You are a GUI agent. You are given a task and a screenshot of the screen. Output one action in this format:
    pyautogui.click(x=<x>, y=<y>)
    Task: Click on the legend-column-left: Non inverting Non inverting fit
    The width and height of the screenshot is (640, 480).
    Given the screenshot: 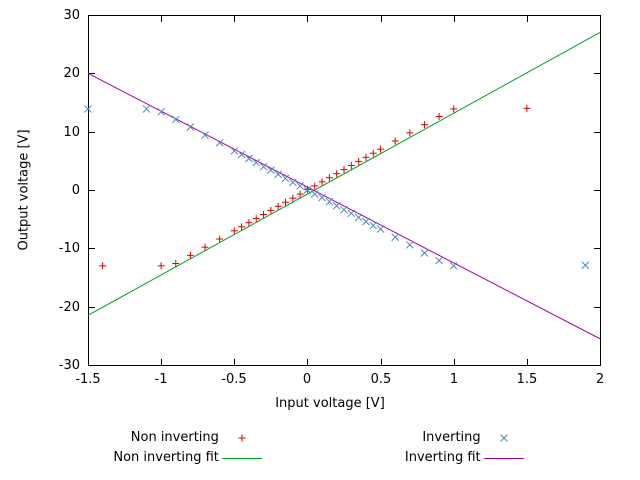 What is the action you would take?
    pyautogui.click(x=189, y=447)
    